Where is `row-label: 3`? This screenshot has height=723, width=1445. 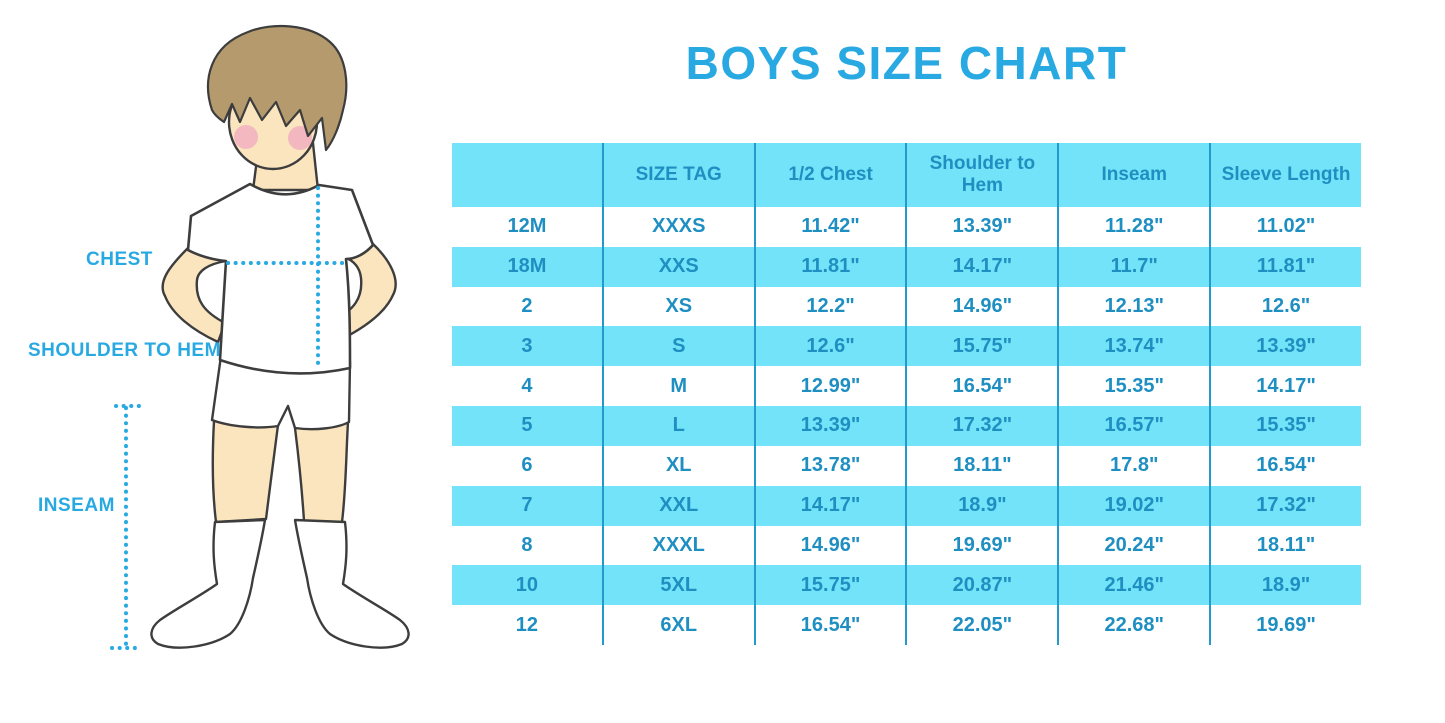 row-label: 3 is located at coordinates (528, 346).